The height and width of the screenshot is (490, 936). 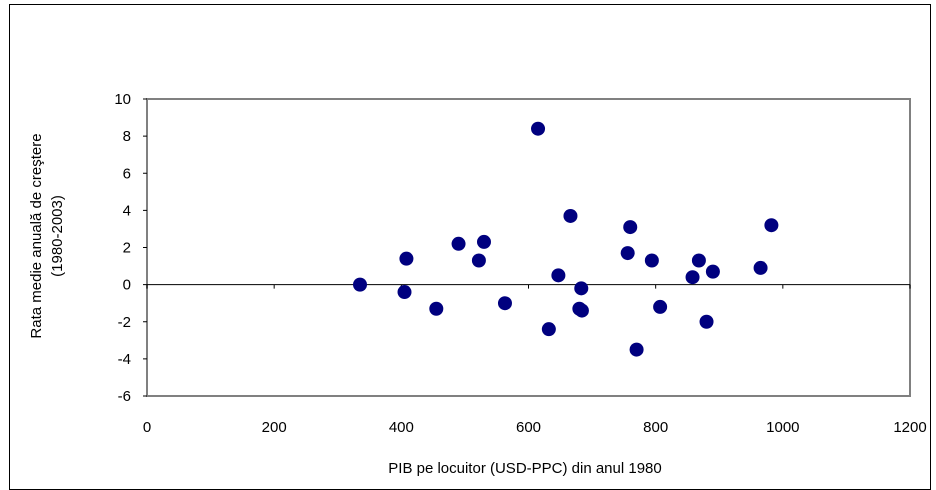 I want to click on y-tick-label: 8, so click(x=127, y=136).